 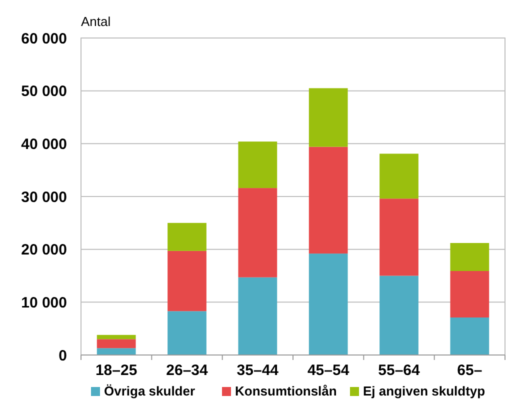 What do you see at coordinates (150, 391) in the screenshot?
I see `legend-label: Övriga skulder` at bounding box center [150, 391].